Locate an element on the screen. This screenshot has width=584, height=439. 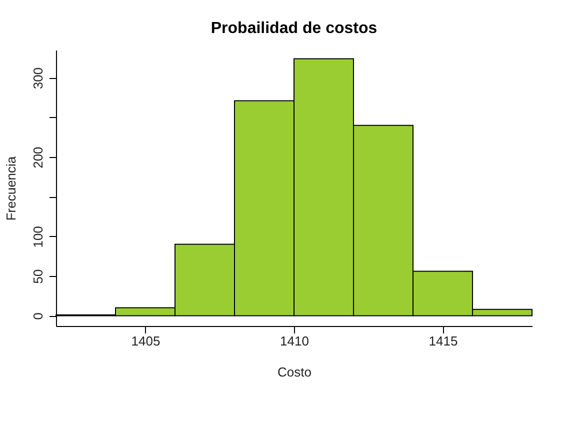
y-tick-label: 300 is located at coordinates (38, 78).